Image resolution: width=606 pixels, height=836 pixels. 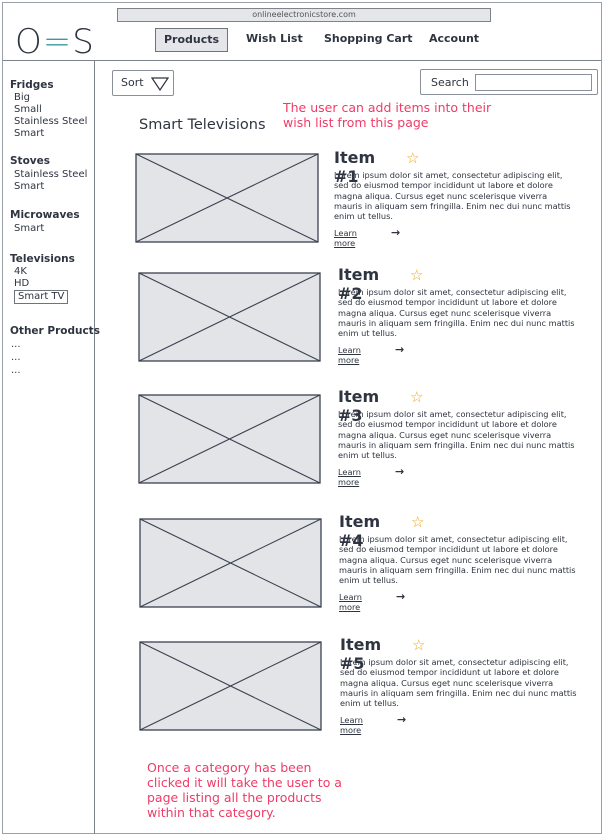 I want to click on subcategory-televisions-smart-tv: Smart TV, so click(x=41, y=297).